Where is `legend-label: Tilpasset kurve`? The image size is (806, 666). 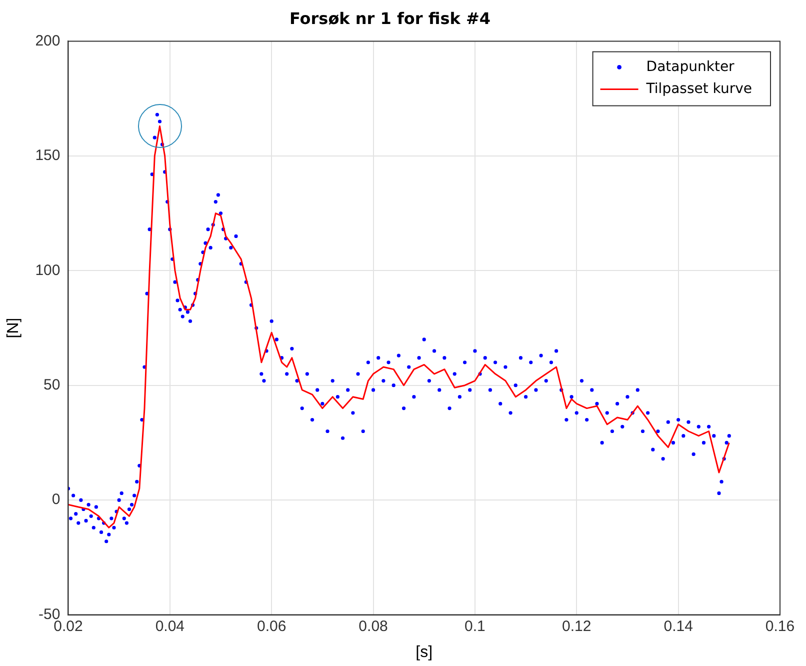 legend-label: Tilpasset kurve is located at coordinates (698, 88).